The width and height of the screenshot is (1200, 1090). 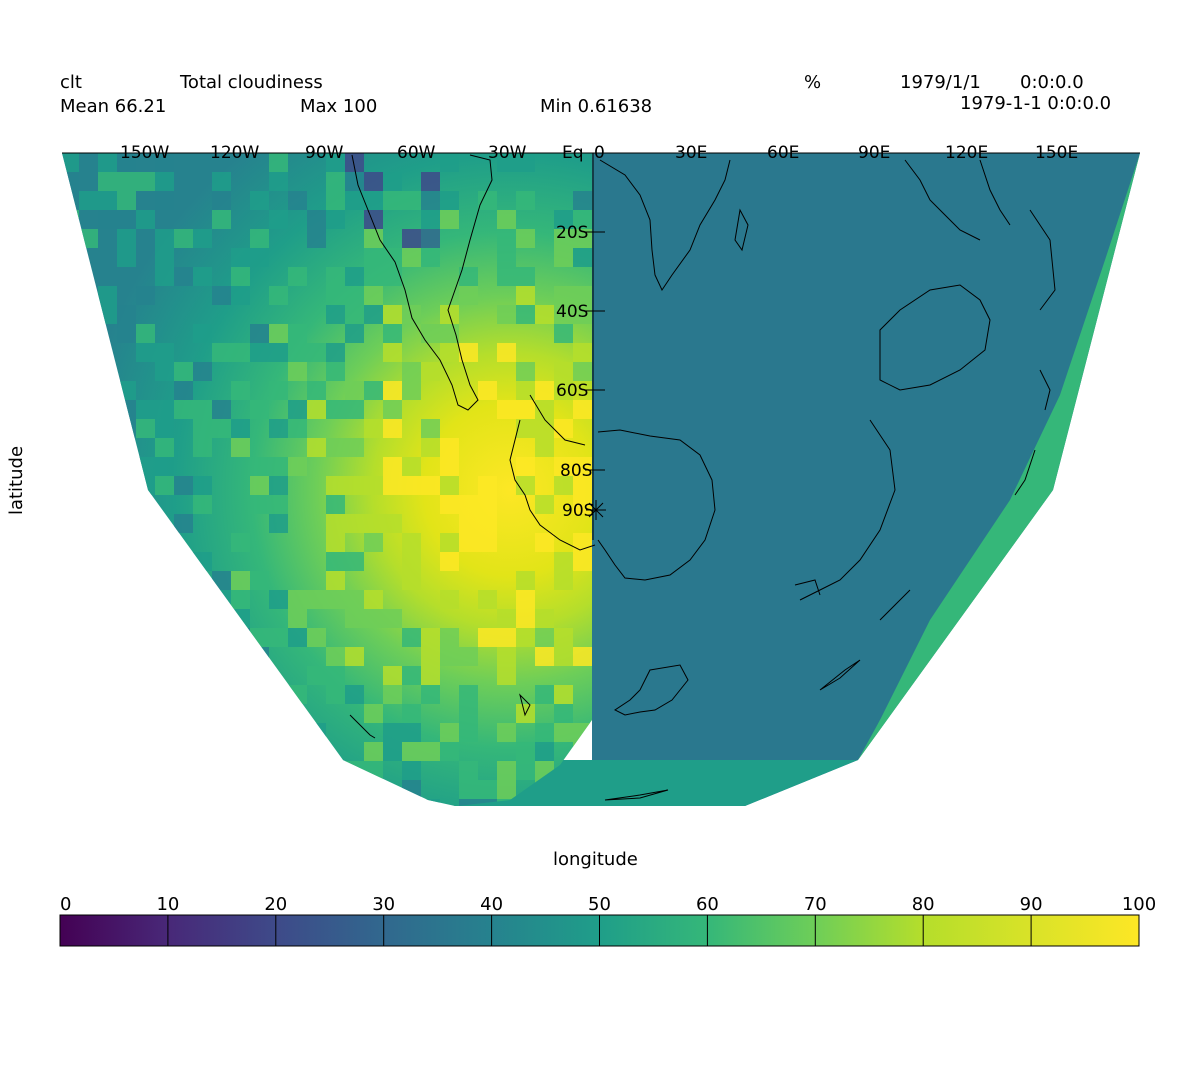 What do you see at coordinates (1031, 904) in the screenshot?
I see `colorbar-tick-label: 90` at bounding box center [1031, 904].